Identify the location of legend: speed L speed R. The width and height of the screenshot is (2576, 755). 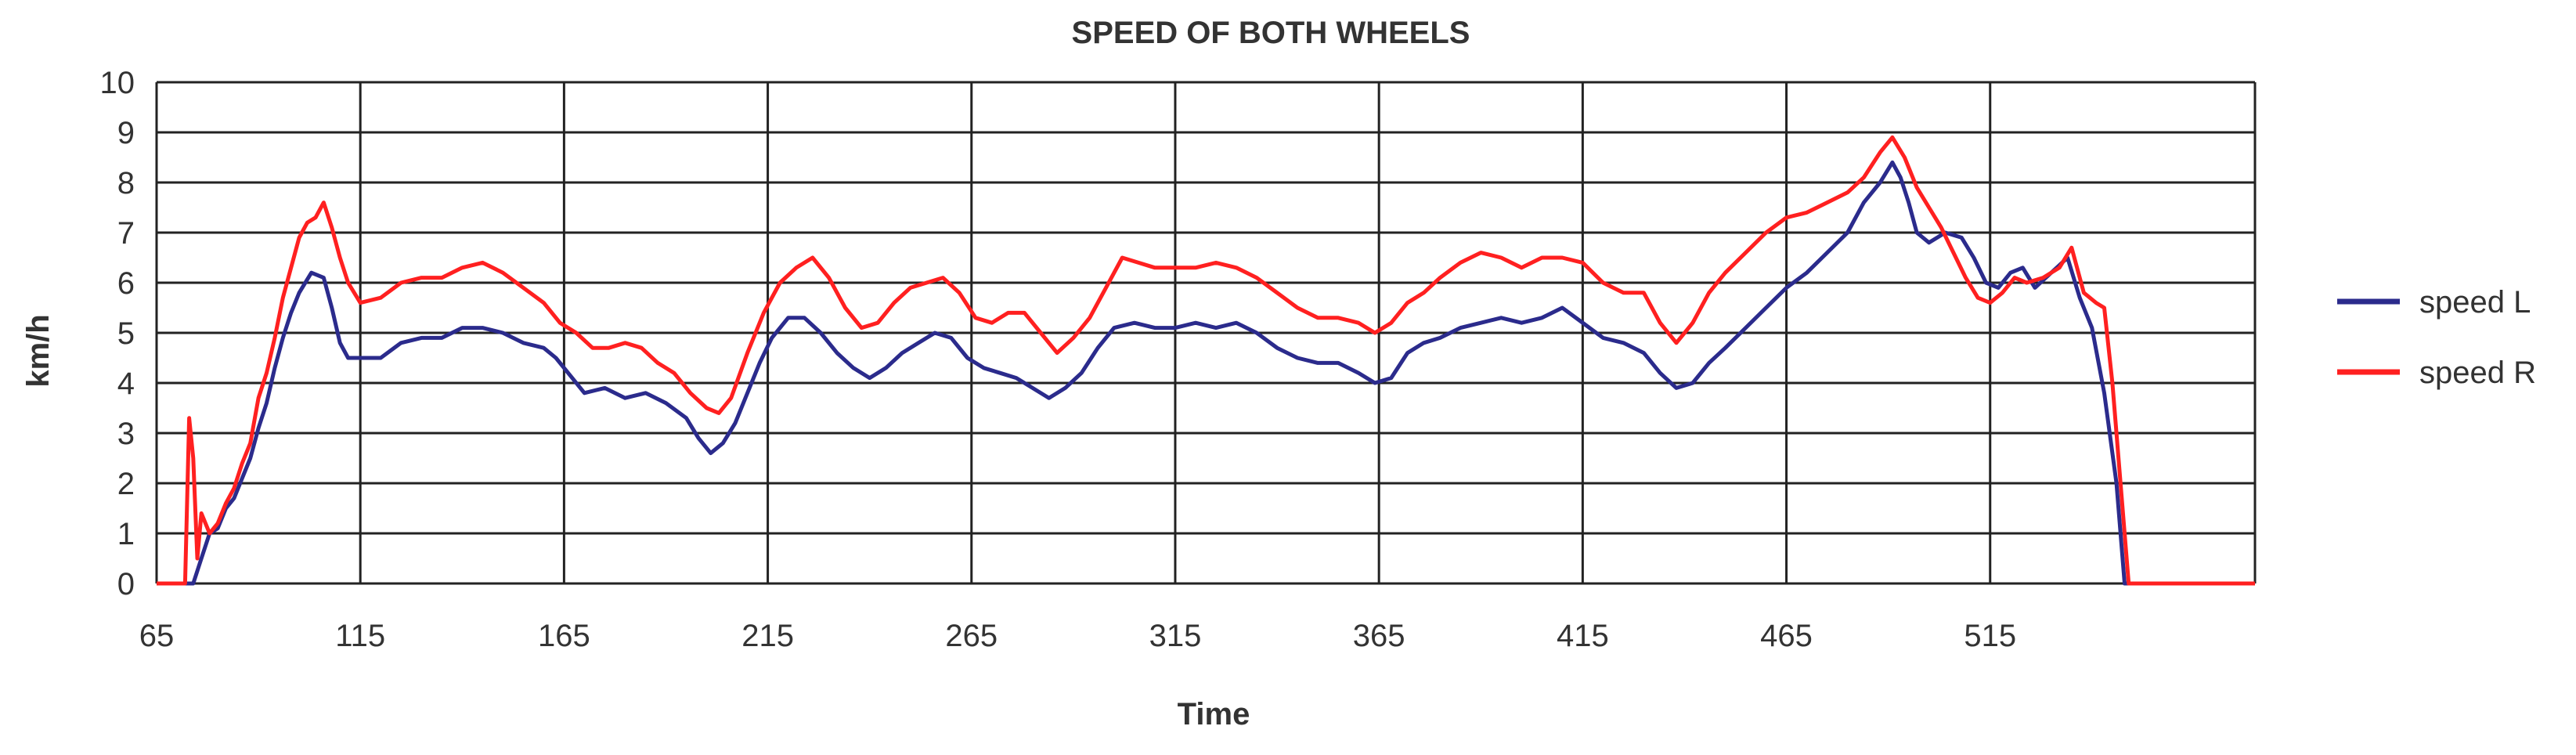
(2436, 337).